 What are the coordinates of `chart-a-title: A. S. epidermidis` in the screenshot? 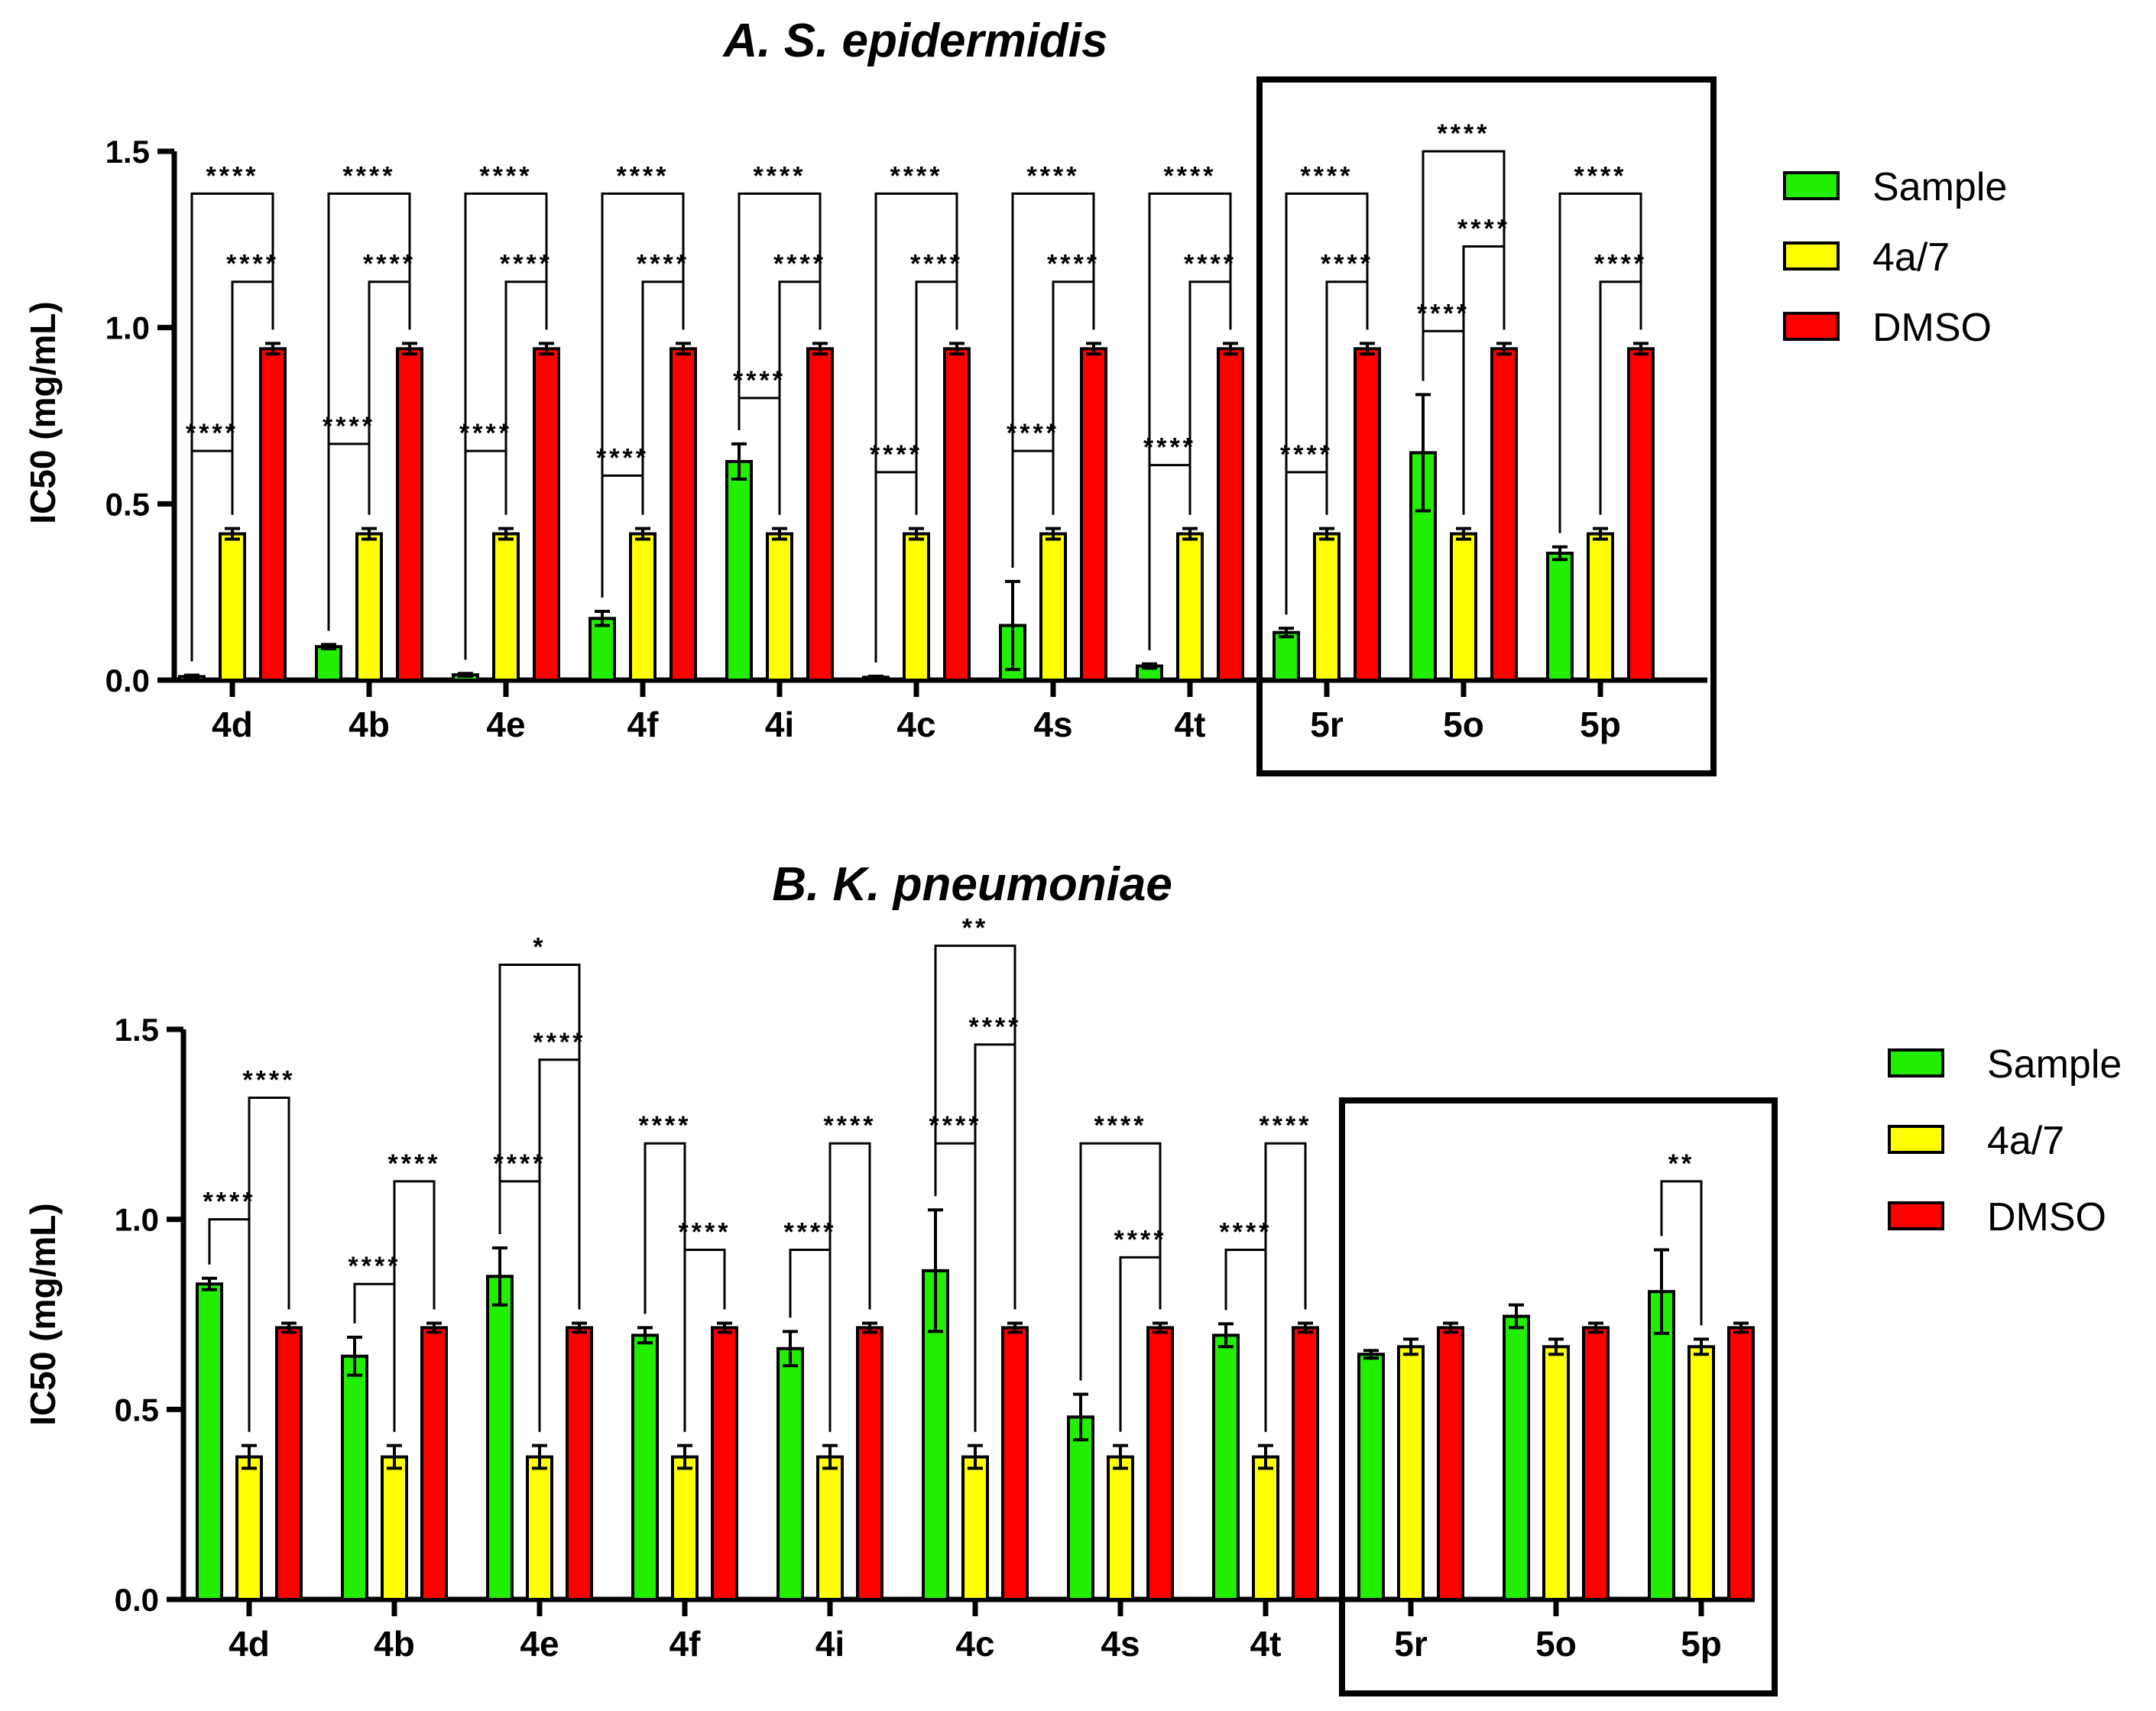 It's located at (914, 41).